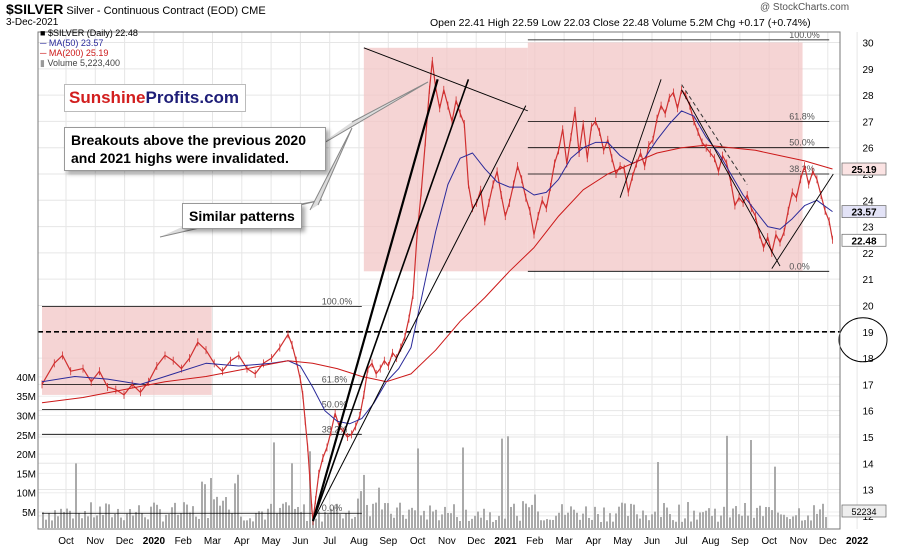 The width and height of the screenshot is (900, 550). What do you see at coordinates (335, 379) in the screenshot?
I see `fib-level-label: 61.8%` at bounding box center [335, 379].